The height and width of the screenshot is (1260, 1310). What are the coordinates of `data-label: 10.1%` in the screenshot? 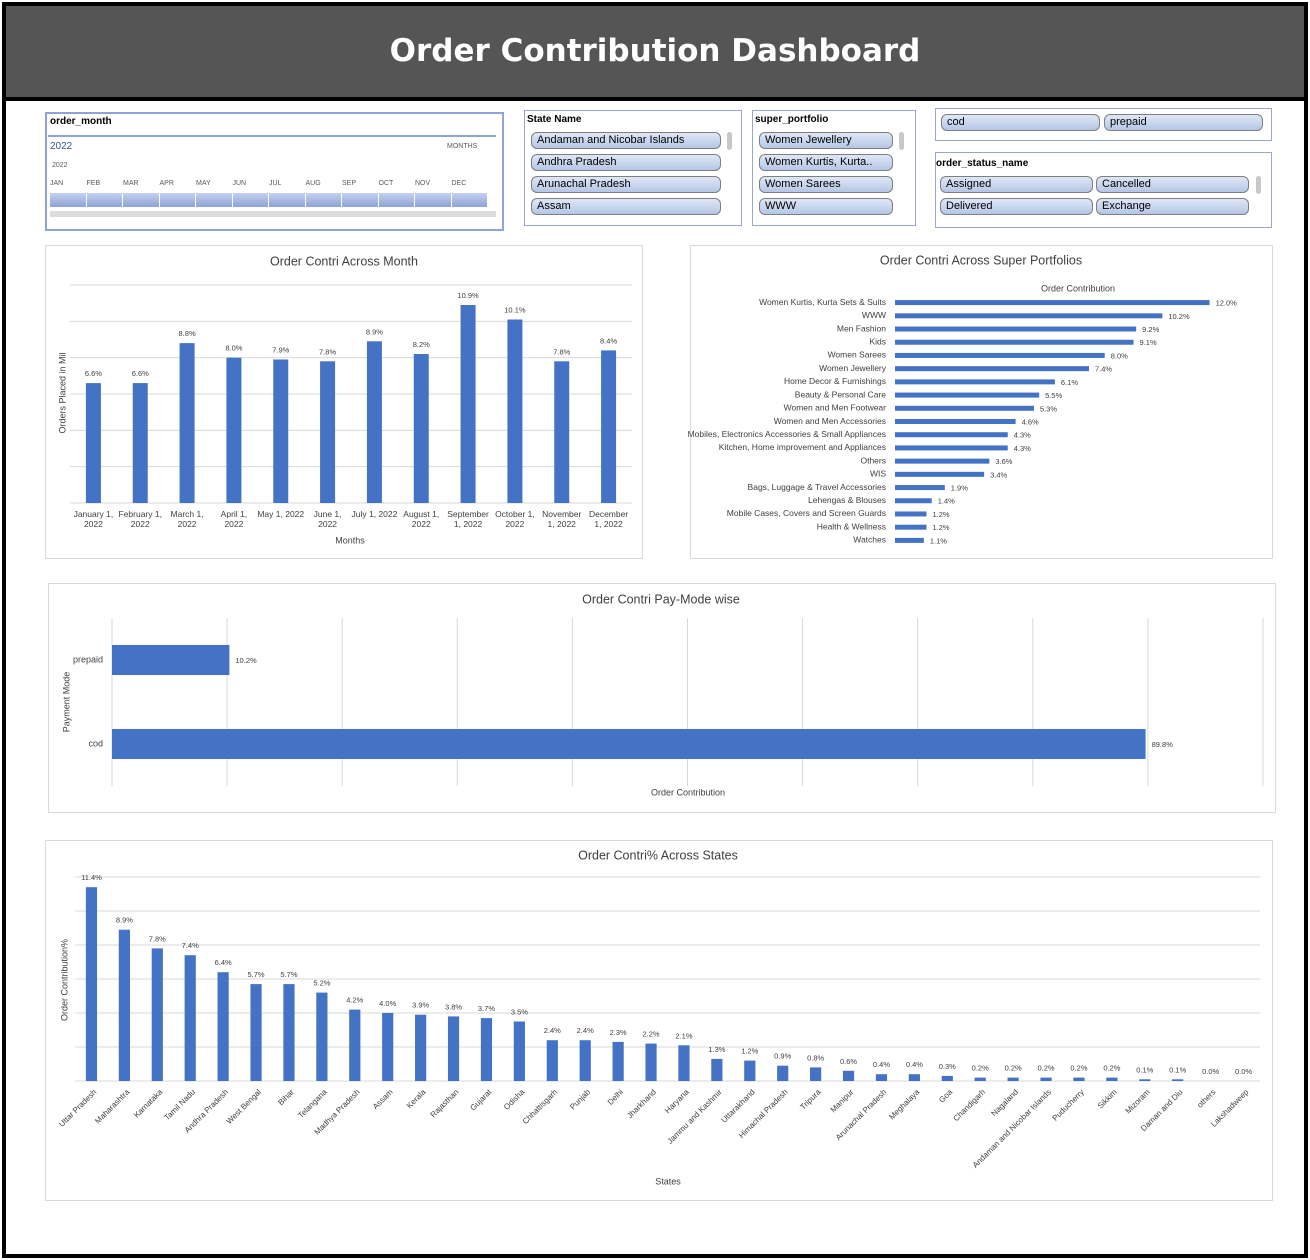 It's located at (515, 310).